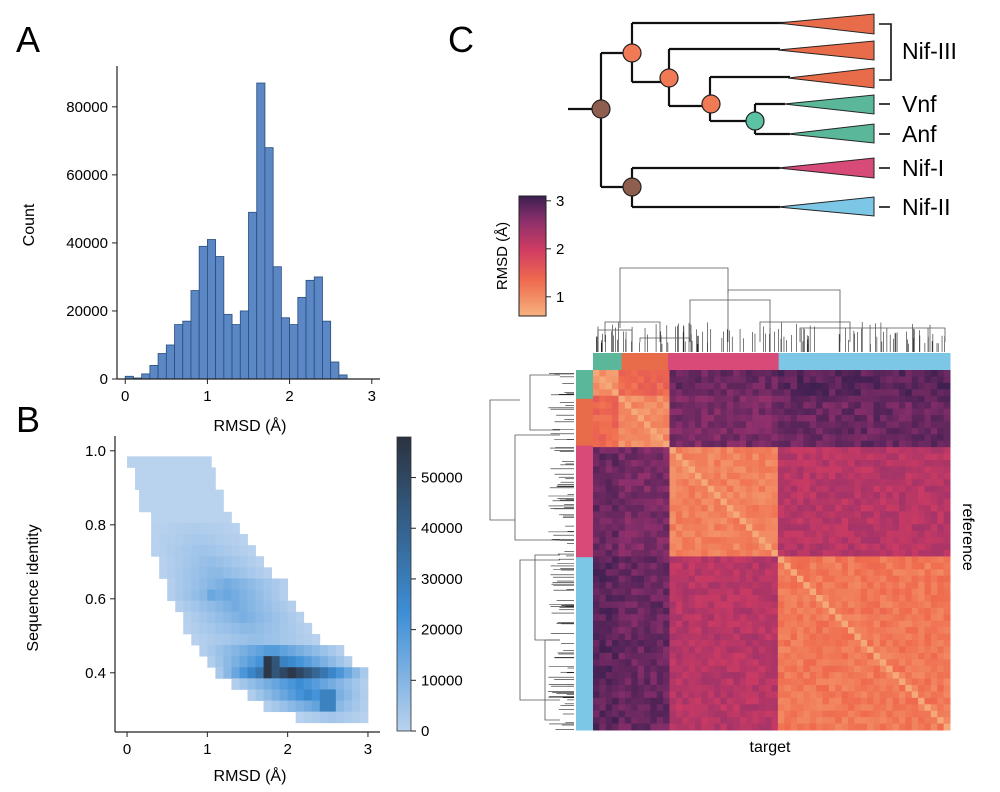  What do you see at coordinates (310, 329) in the screenshot?
I see `hist-bar` at bounding box center [310, 329].